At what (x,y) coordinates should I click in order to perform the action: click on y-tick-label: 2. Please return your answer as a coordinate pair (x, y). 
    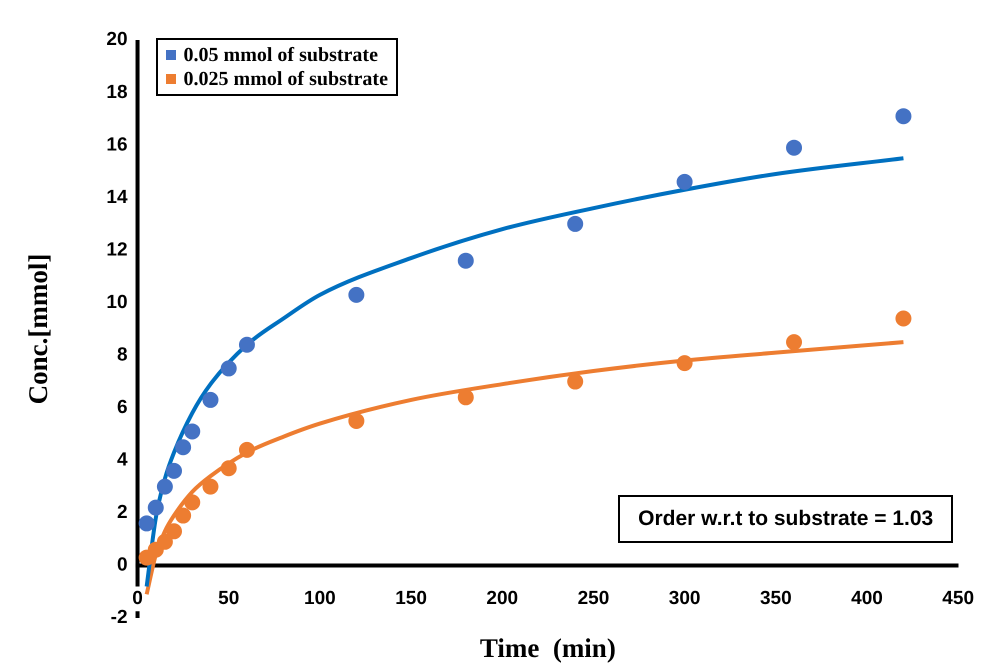
    Looking at the image, I should click on (122, 513).